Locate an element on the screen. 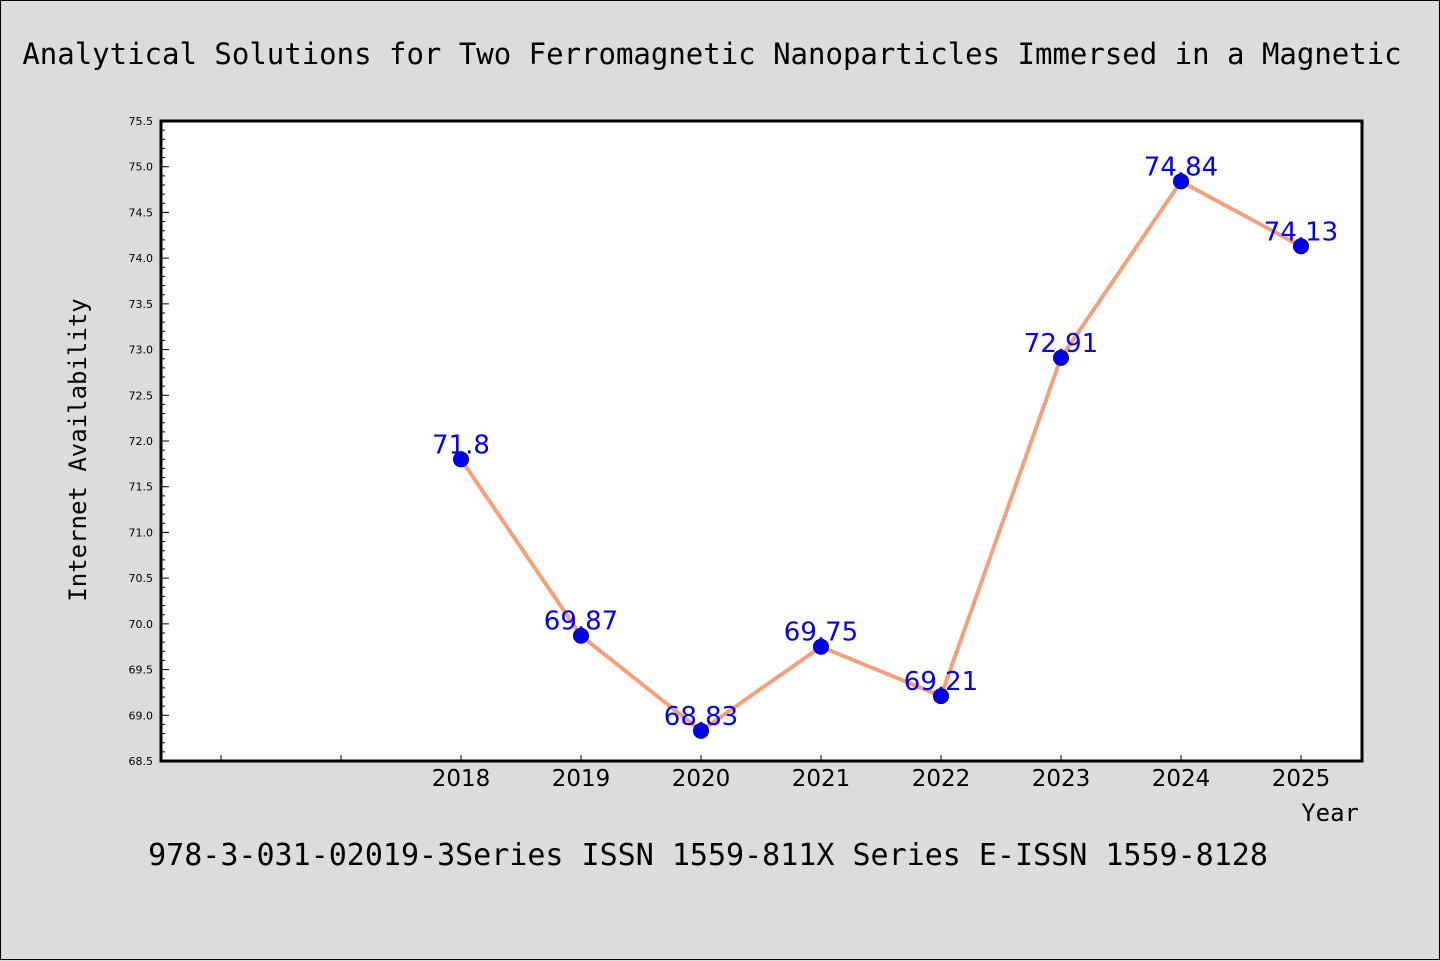 The image size is (1440, 961). data-label: 68.83 is located at coordinates (701, 717).